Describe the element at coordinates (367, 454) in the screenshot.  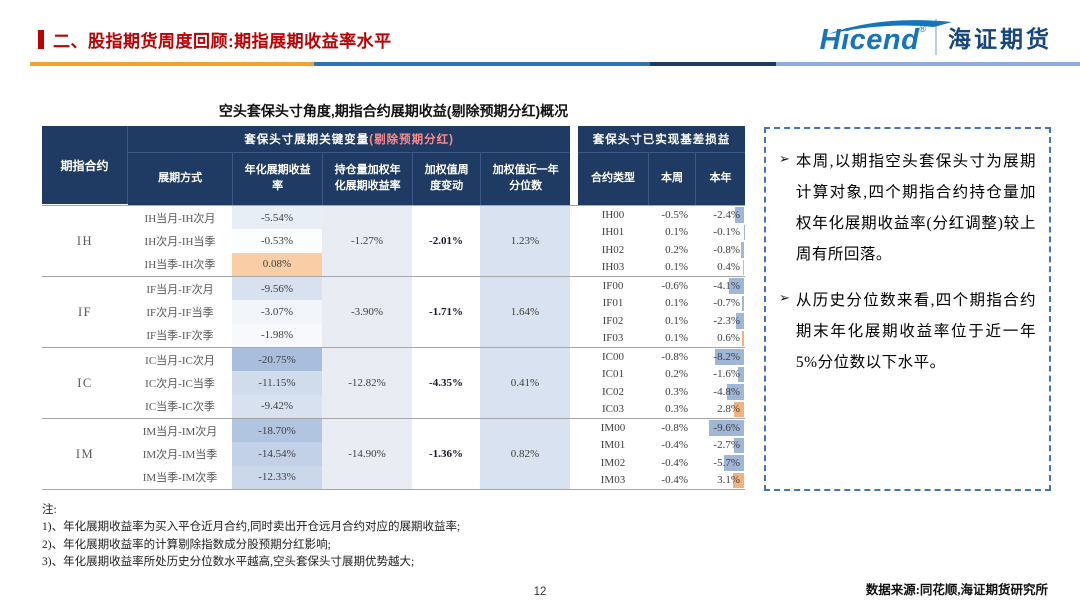
I see `weighted-roll-yield: -14.90%` at that location.